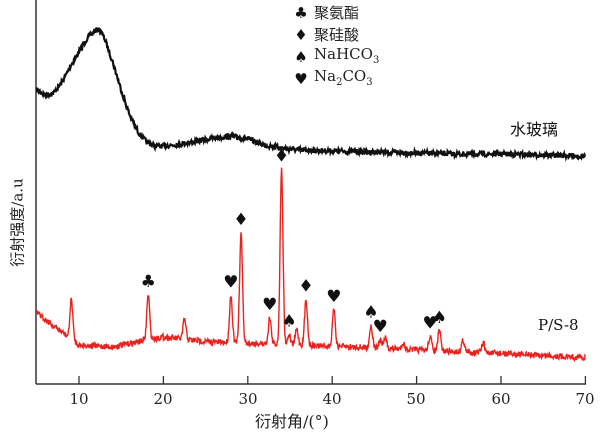 Image resolution: width=600 pixels, height=439 pixels. Describe the element at coordinates (558, 325) in the screenshot. I see `series-label-ps8: P/S-8` at that location.